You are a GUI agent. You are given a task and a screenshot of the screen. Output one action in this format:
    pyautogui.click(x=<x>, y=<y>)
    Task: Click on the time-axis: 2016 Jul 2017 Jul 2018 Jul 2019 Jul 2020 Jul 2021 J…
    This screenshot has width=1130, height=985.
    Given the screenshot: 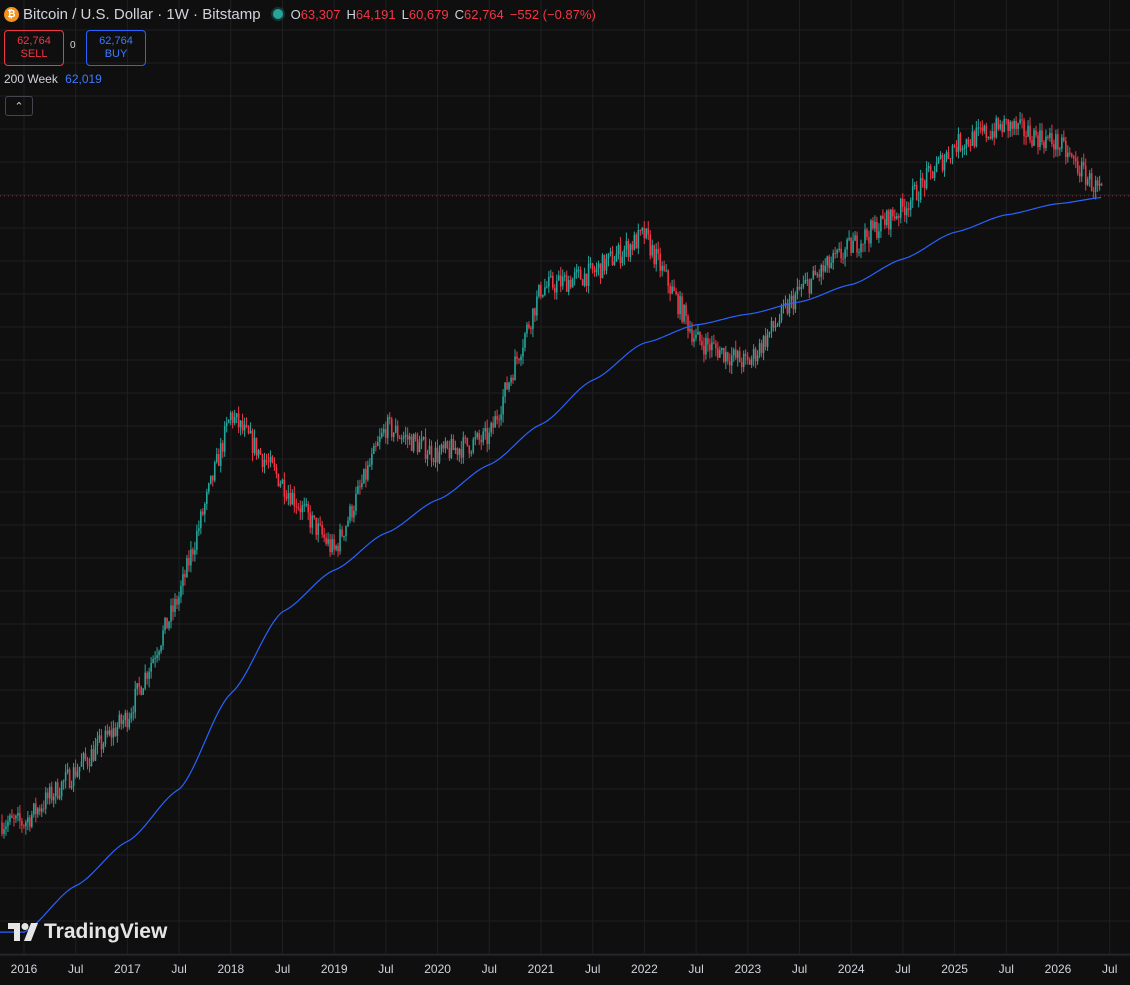 What is the action you would take?
    pyautogui.click(x=564, y=969)
    